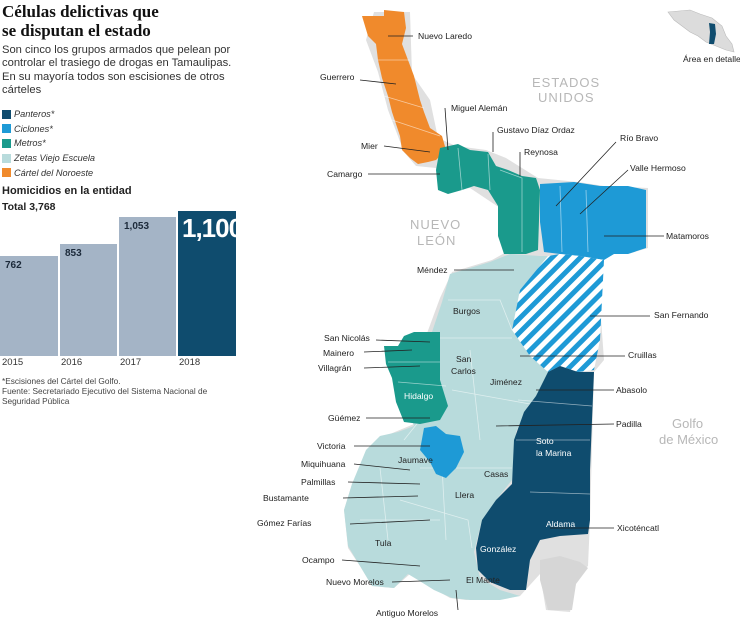  I want to click on zetas-municipal-lines, so click(445, 424).